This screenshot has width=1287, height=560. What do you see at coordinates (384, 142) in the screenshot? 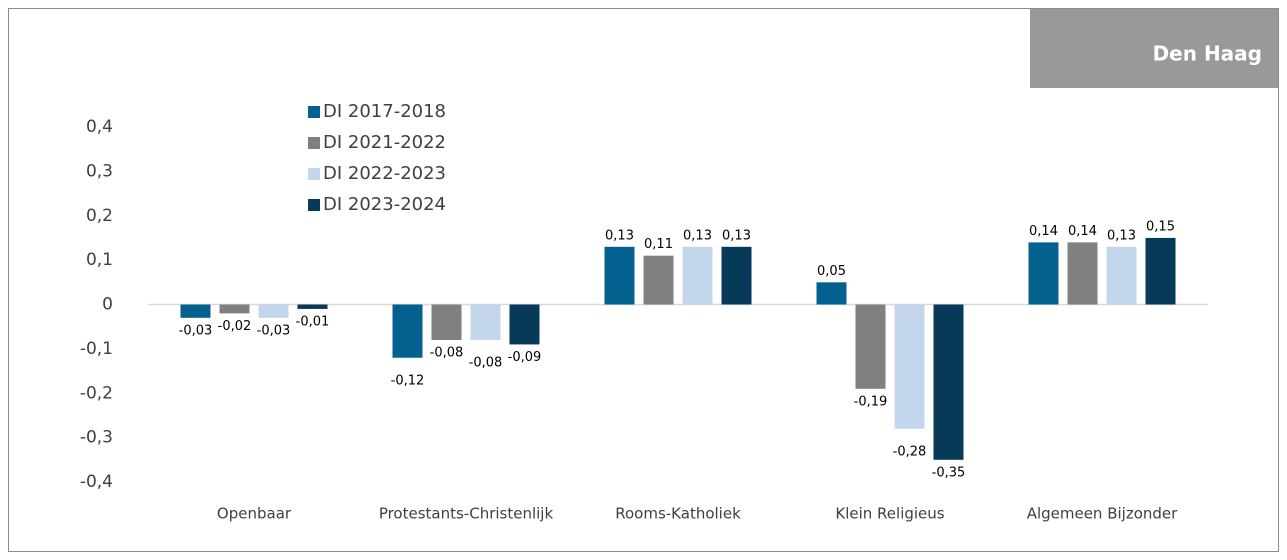
I see `legend-label: DI 2021-2022` at bounding box center [384, 142].